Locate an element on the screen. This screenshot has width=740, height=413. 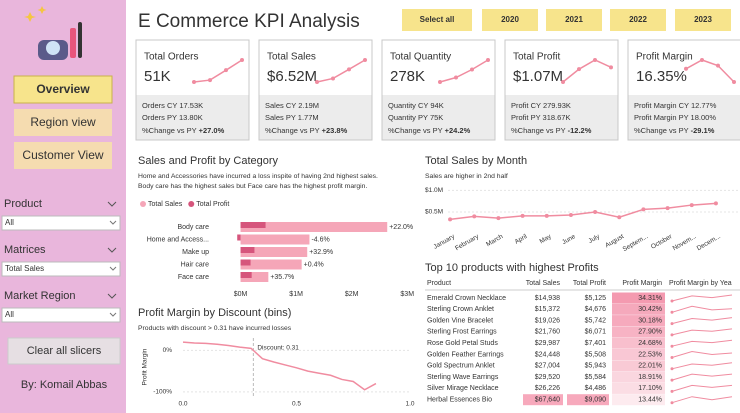
table-cell: $19,026 is located at coordinates (547, 320).